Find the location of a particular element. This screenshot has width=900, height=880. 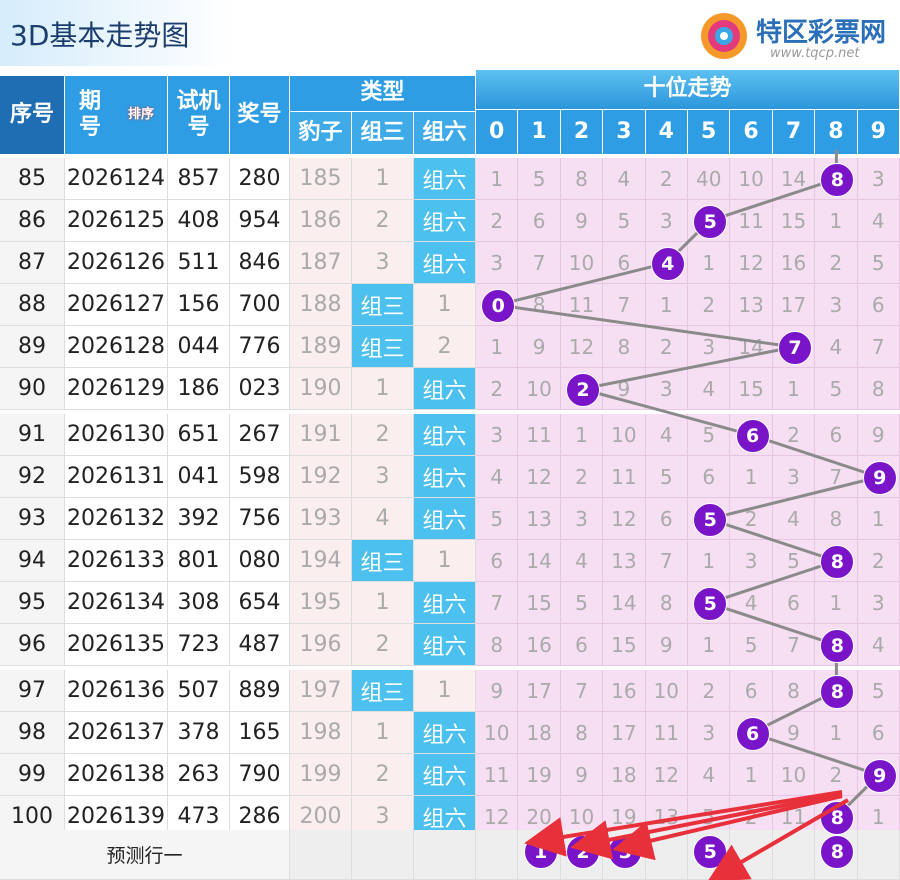

type-cell: 196 is located at coordinates (321, 645).